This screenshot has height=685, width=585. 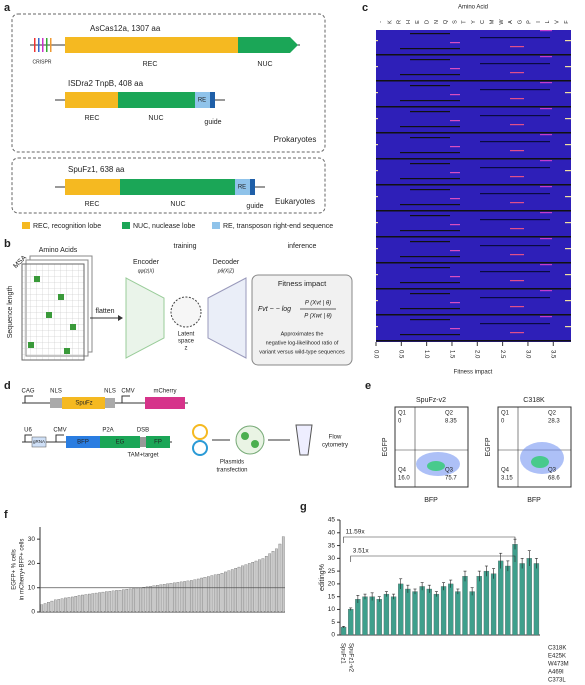 What do you see at coordinates (125, 28) in the screenshot?
I see `protein-title: AsCas12a, 1307 aa` at bounding box center [125, 28].